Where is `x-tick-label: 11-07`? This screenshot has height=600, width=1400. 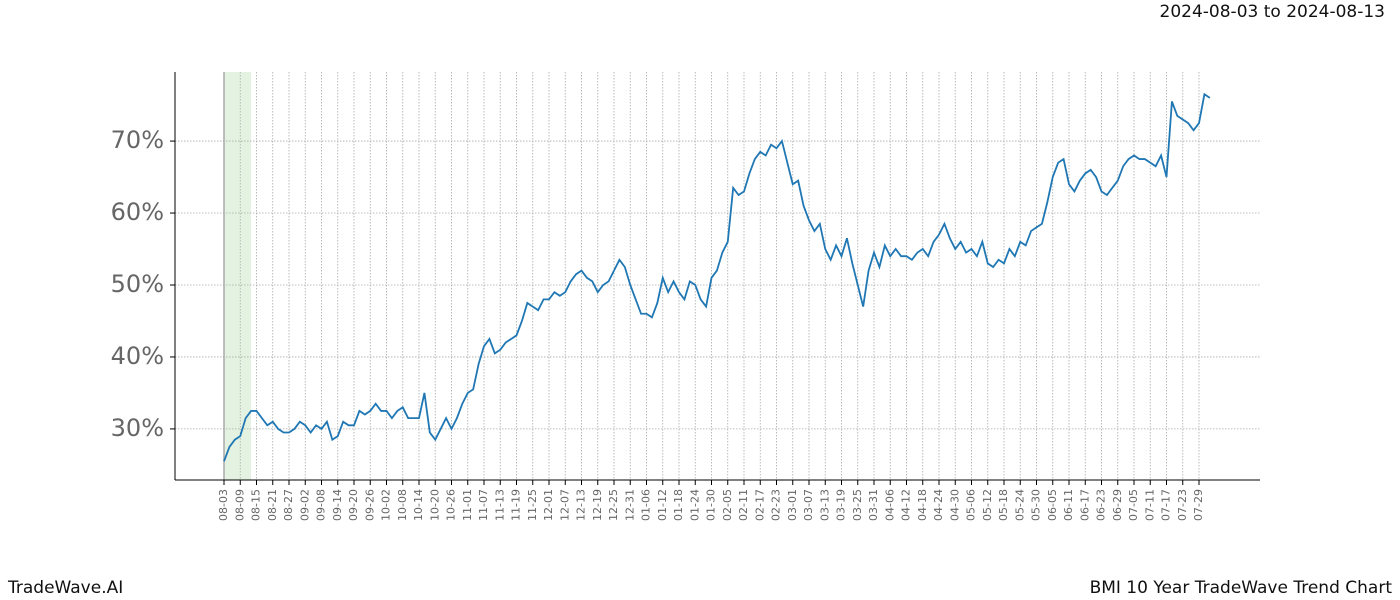 x-tick-label: 11-07 is located at coordinates (483, 505).